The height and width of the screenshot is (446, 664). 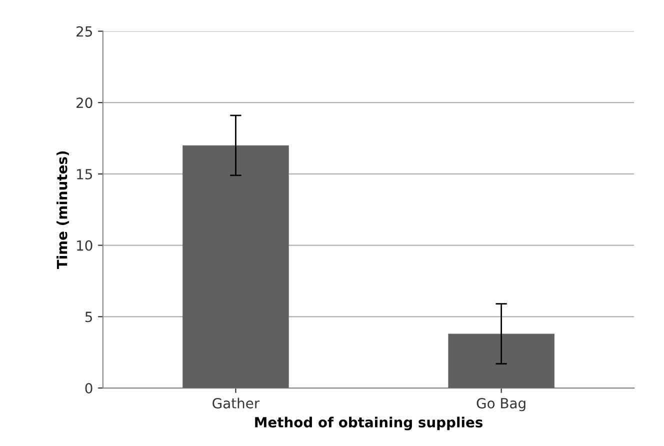 I want to click on y-tick-label: 15, so click(x=84, y=174).